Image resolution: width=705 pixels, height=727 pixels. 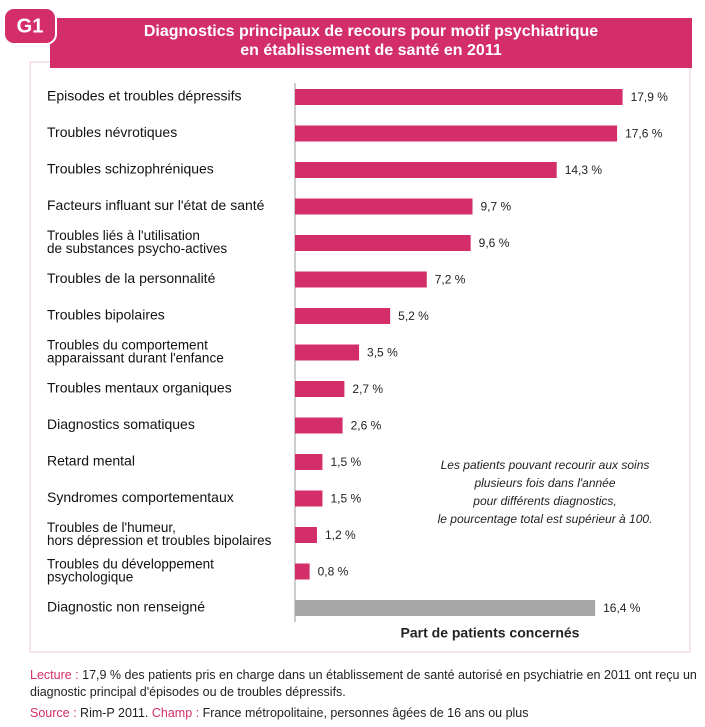 I want to click on x-axis-label: Part de patients concernés, so click(x=490, y=633).